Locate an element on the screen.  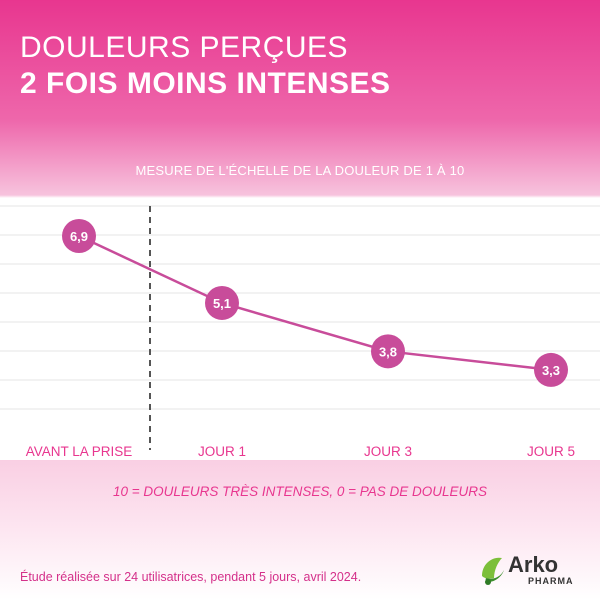
brand-name: Arko is located at coordinates (533, 564).